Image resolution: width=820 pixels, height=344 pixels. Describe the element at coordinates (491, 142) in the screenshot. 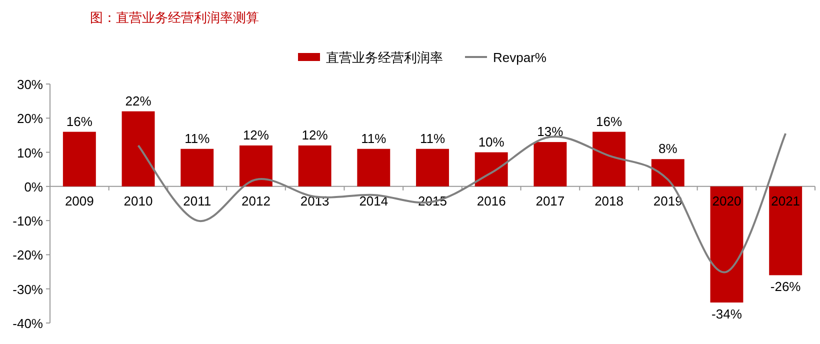

I see `data-label: 10%` at that location.